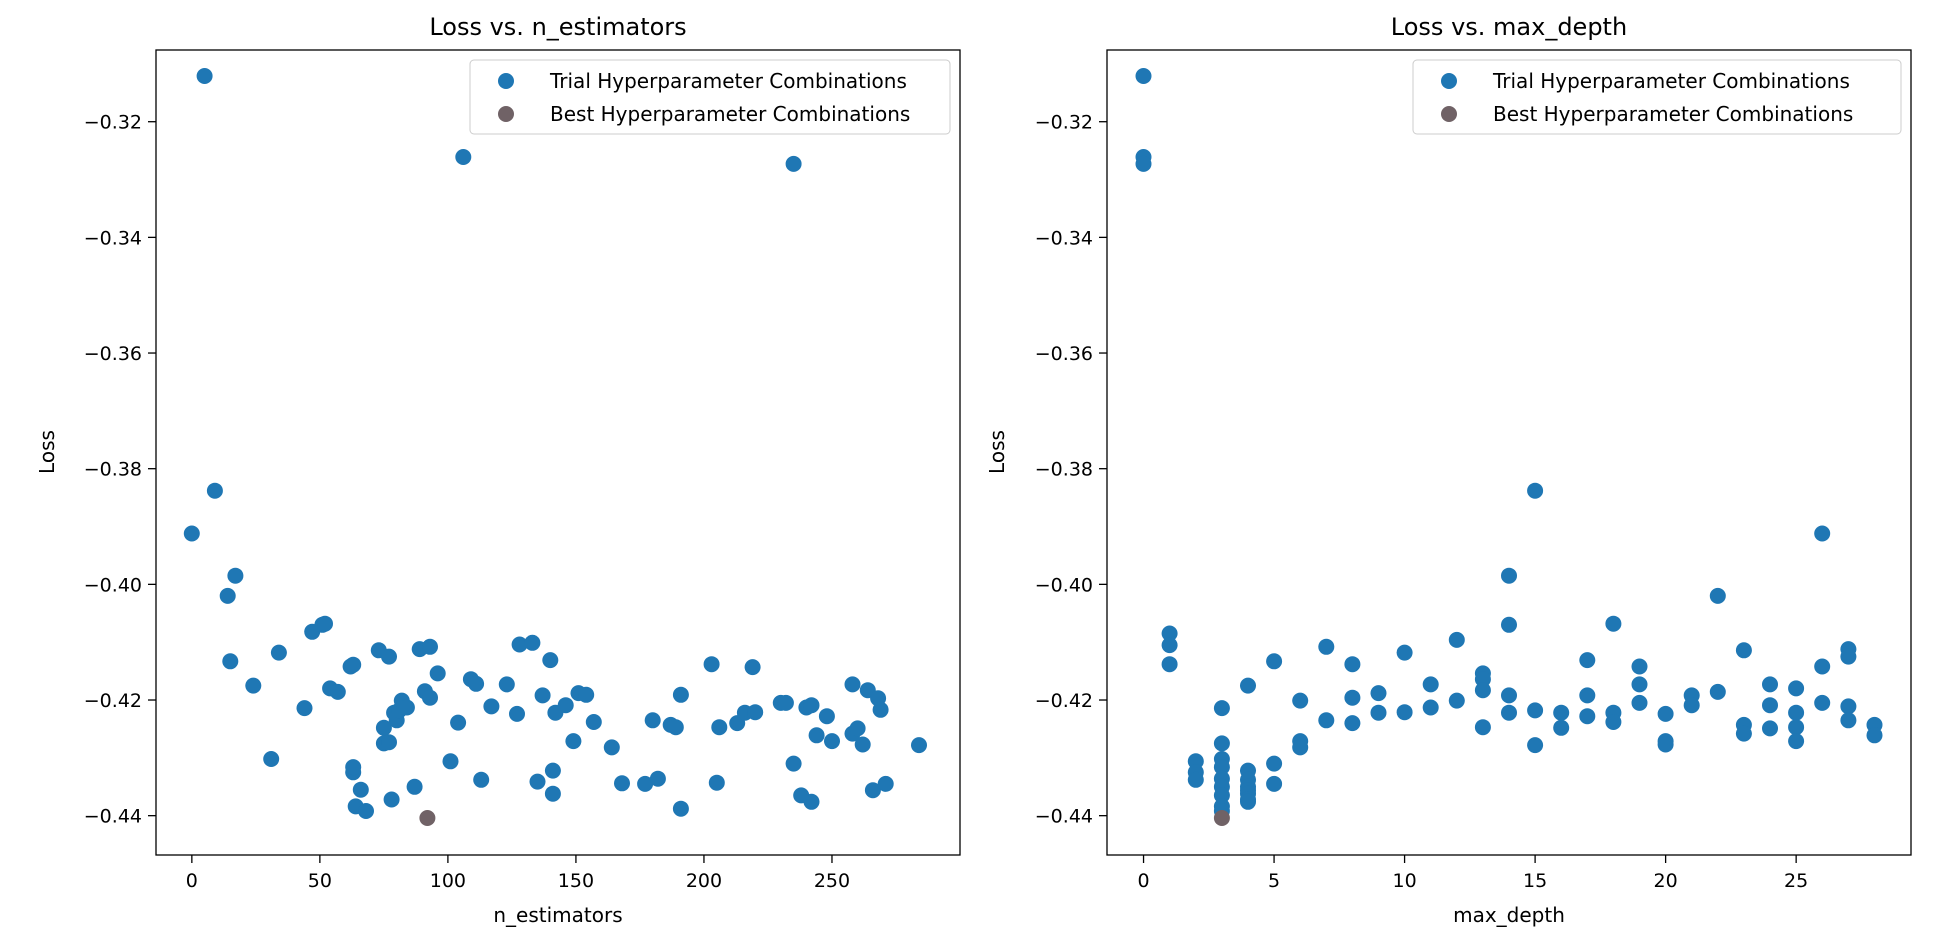  What do you see at coordinates (1509, 915) in the screenshot?
I see `x-axis-label: max_depth` at bounding box center [1509, 915].